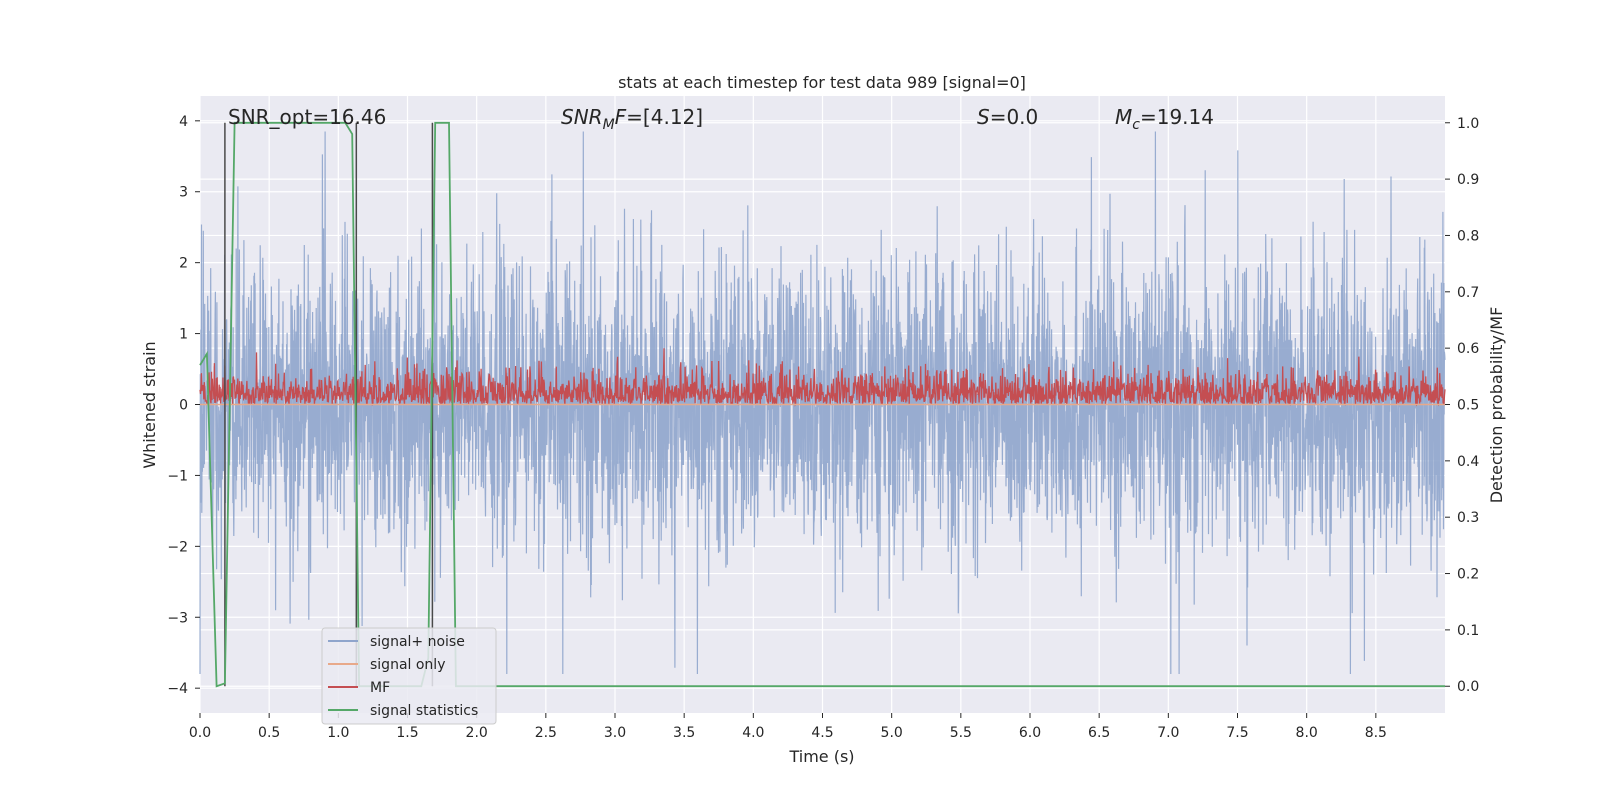 The width and height of the screenshot is (1600, 800). What do you see at coordinates (424, 711) in the screenshot?
I see `legend-label-signal-statistics: signal statistics` at bounding box center [424, 711].